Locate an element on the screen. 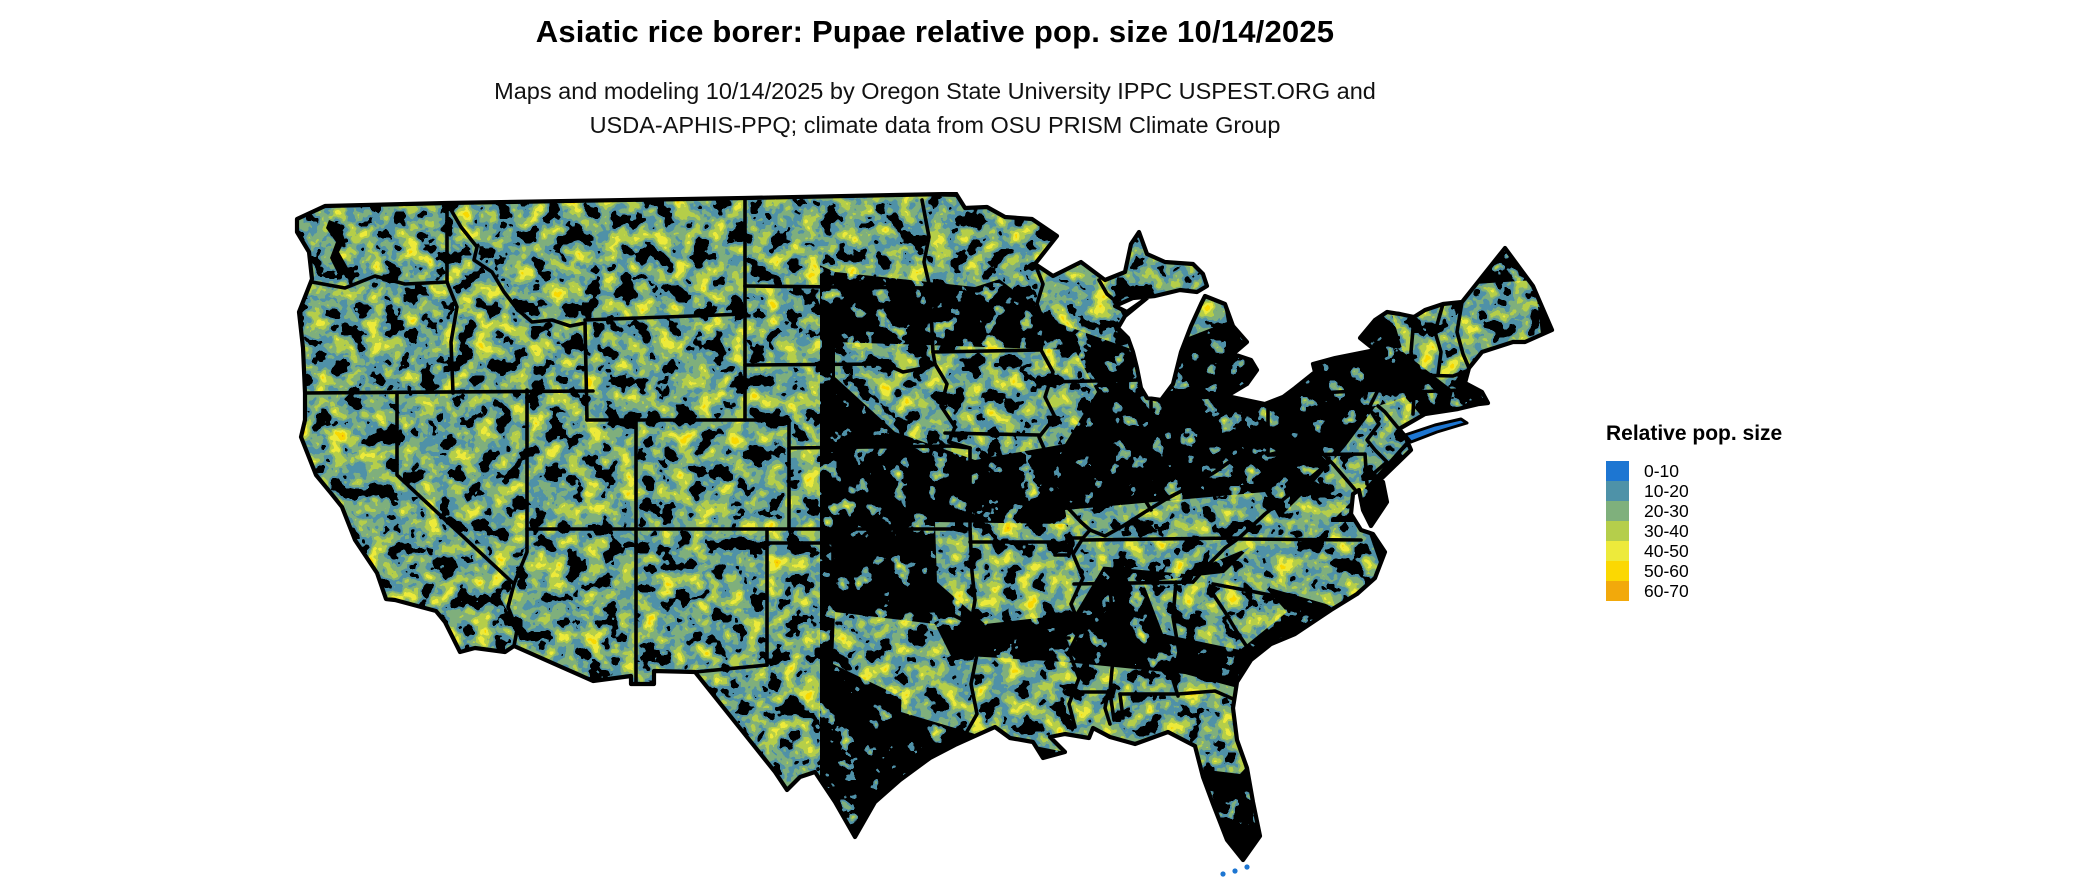  legend-item-label: 0-10 is located at coordinates (1662, 470).